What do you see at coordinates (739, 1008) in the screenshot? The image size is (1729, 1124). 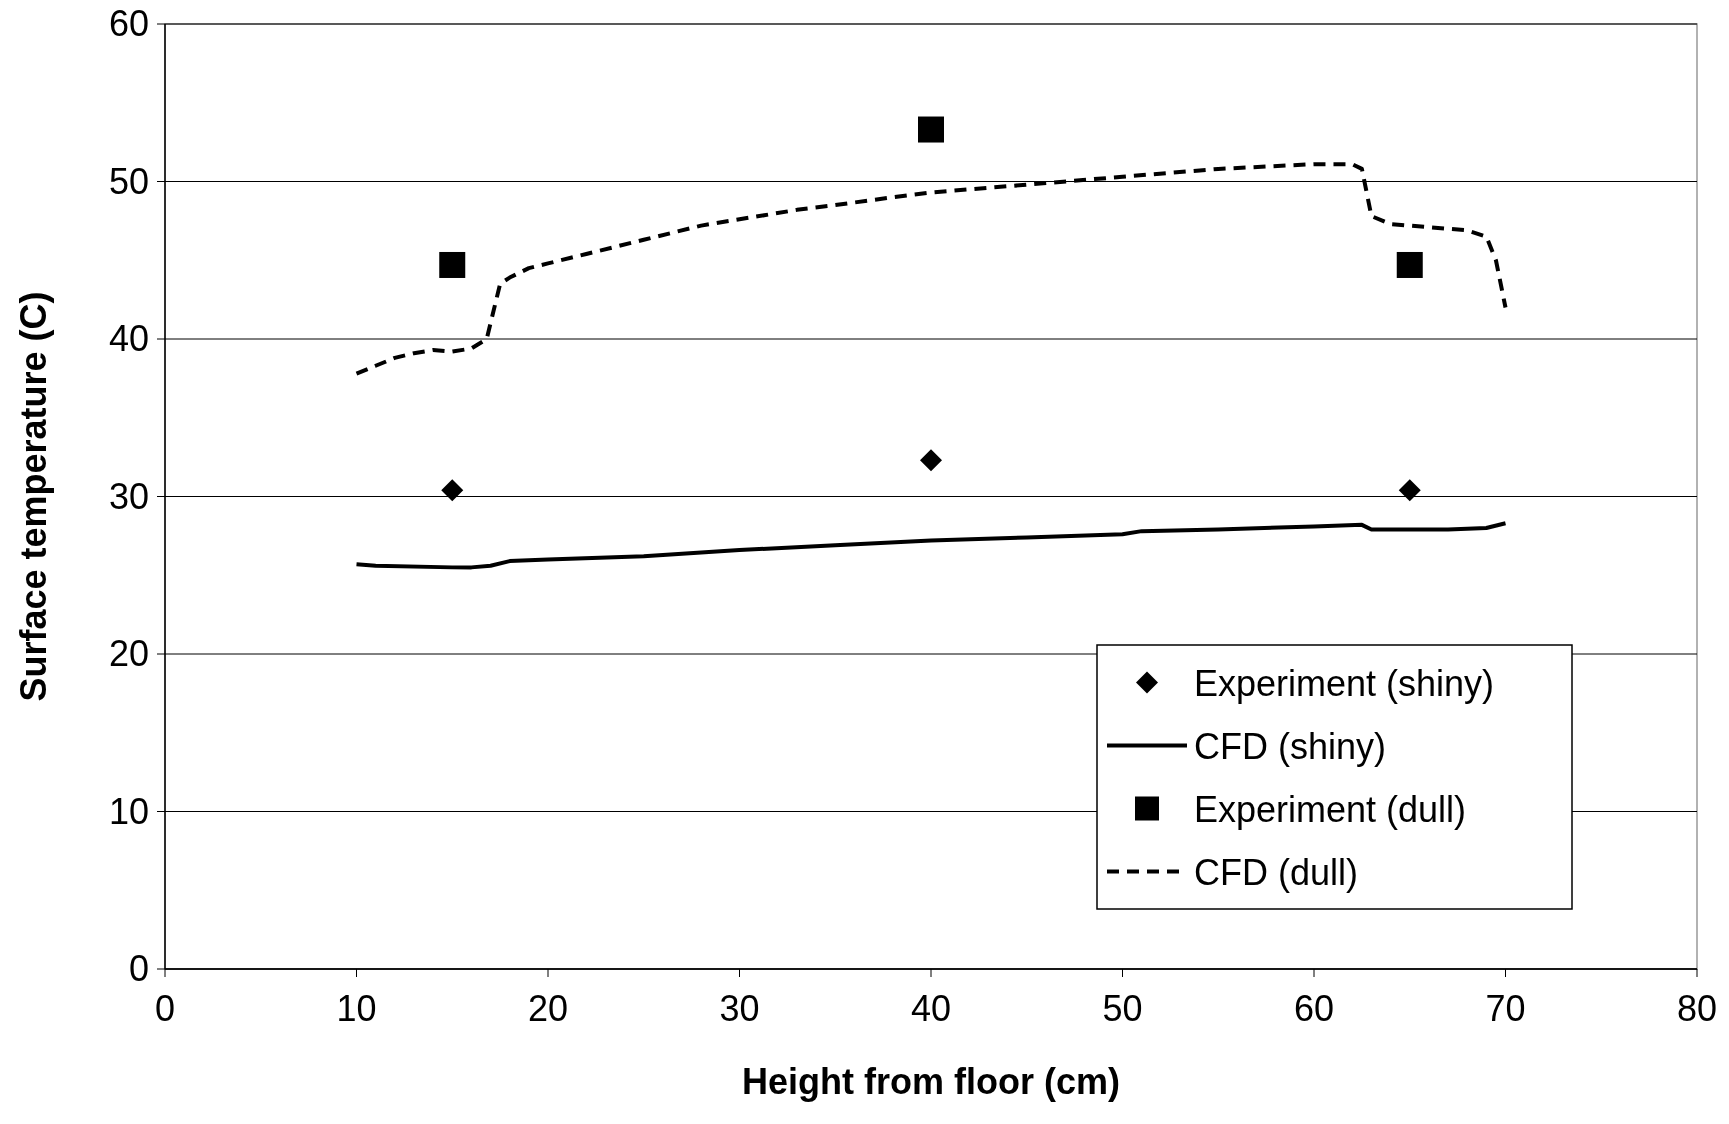 I see `x-tick-label: 30` at bounding box center [739, 1008].